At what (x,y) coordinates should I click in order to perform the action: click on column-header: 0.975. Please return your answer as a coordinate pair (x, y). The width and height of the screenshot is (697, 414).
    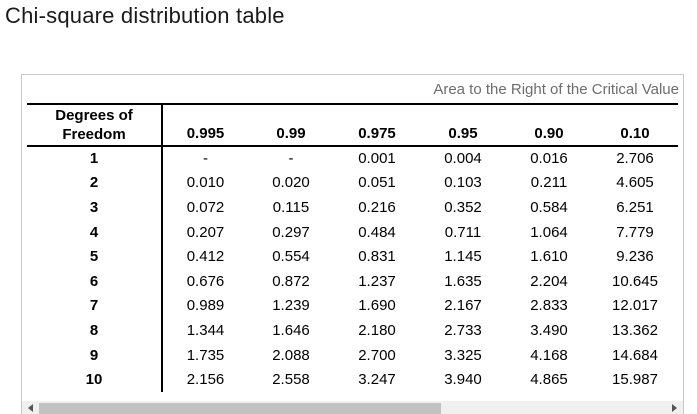
    Looking at the image, I should click on (377, 133).